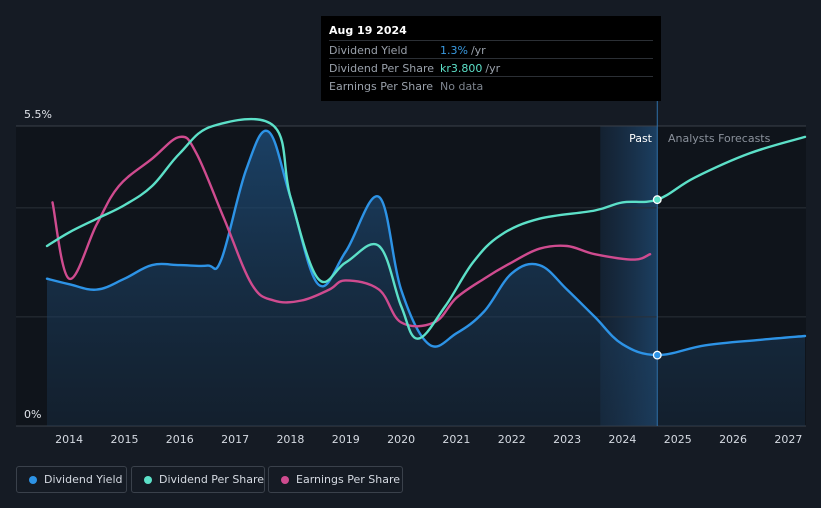 Image resolution: width=821 pixels, height=508 pixels. Describe the element at coordinates (180, 439) in the screenshot. I see `x-tick-label: 2016` at that location.